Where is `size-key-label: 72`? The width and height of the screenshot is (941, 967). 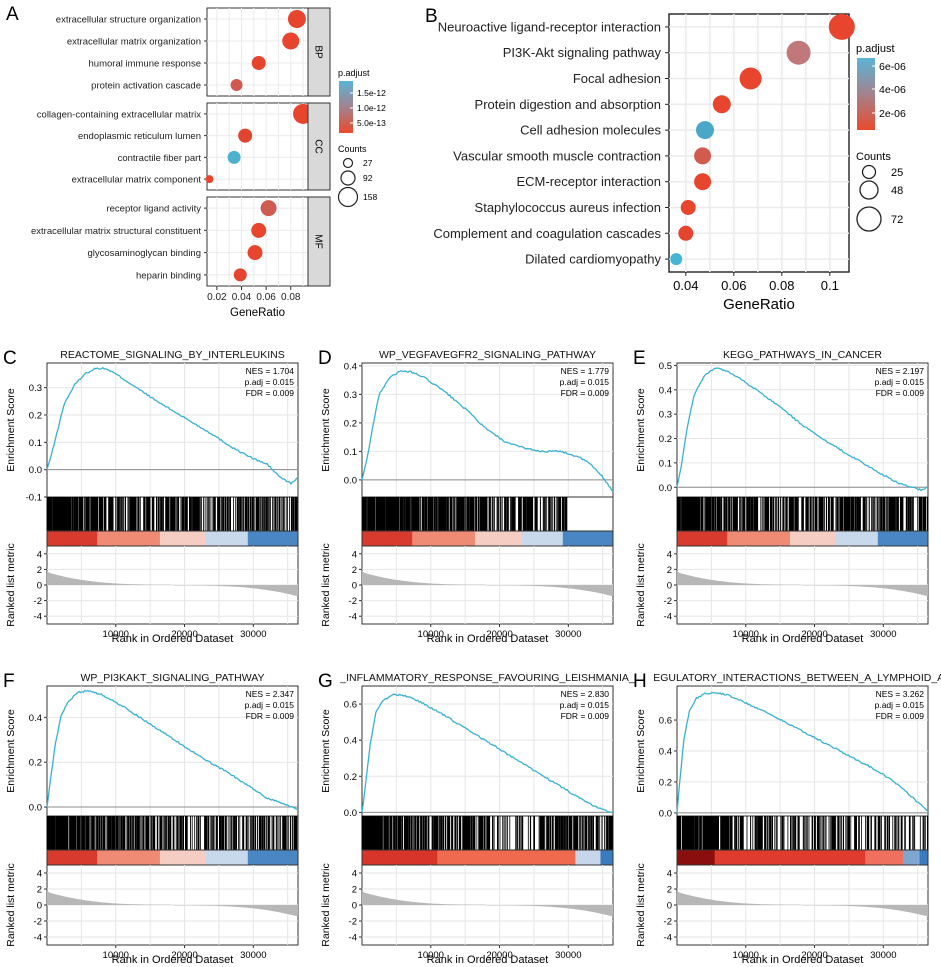 size-key-label: 72 is located at coordinates (897, 220).